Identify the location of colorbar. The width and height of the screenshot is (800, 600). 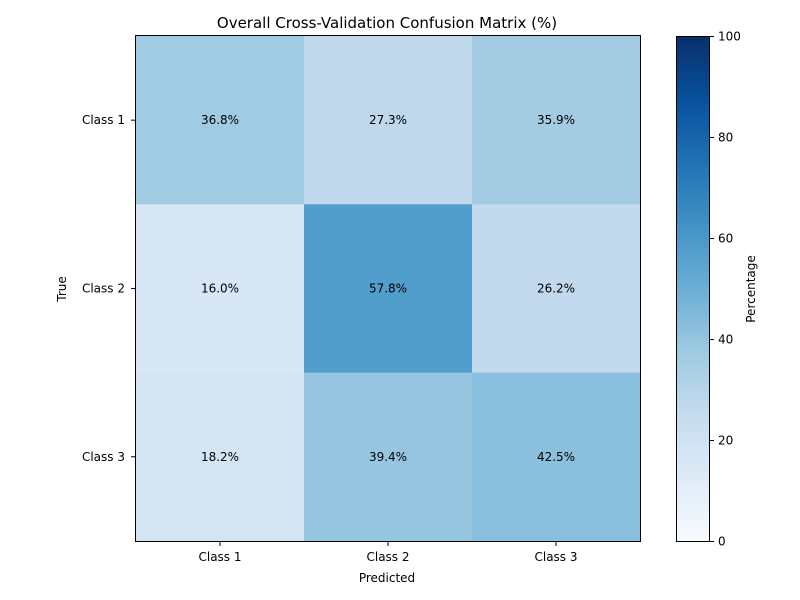
(693, 289).